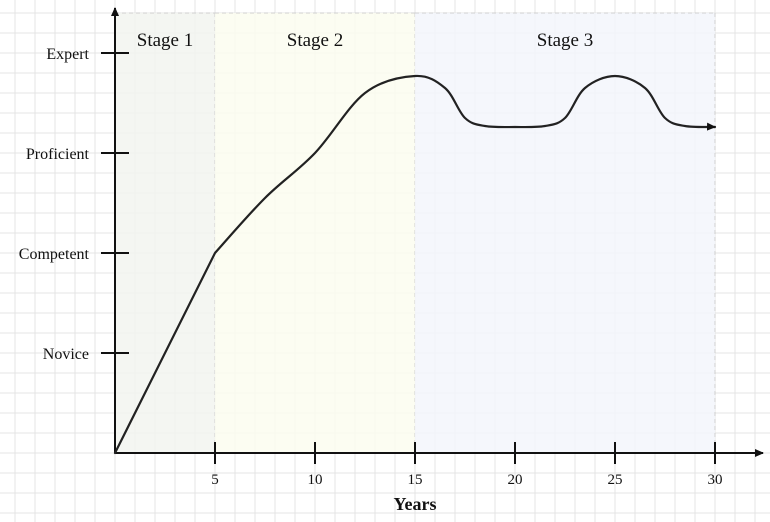 The height and width of the screenshot is (522, 770). Describe the element at coordinates (515, 480) in the screenshot. I see `x-tick-label-20: 20` at that location.